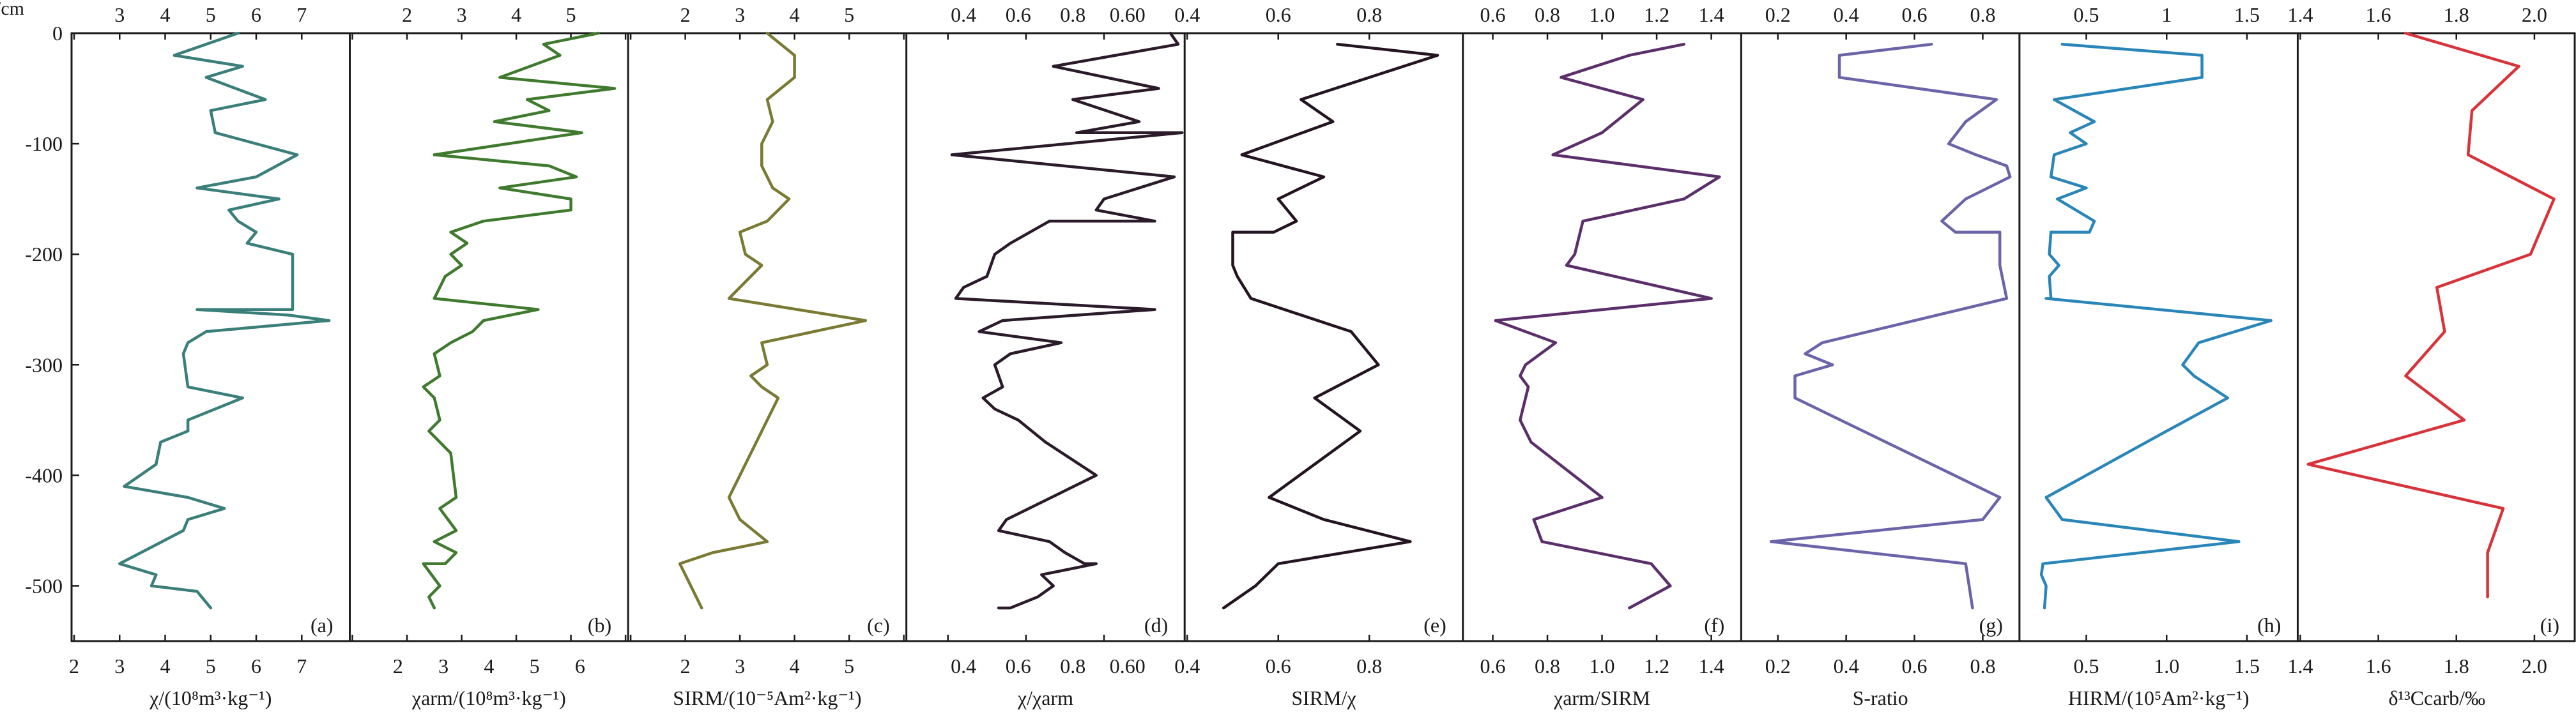  I want to click on panel-label: (g), so click(1991, 625).